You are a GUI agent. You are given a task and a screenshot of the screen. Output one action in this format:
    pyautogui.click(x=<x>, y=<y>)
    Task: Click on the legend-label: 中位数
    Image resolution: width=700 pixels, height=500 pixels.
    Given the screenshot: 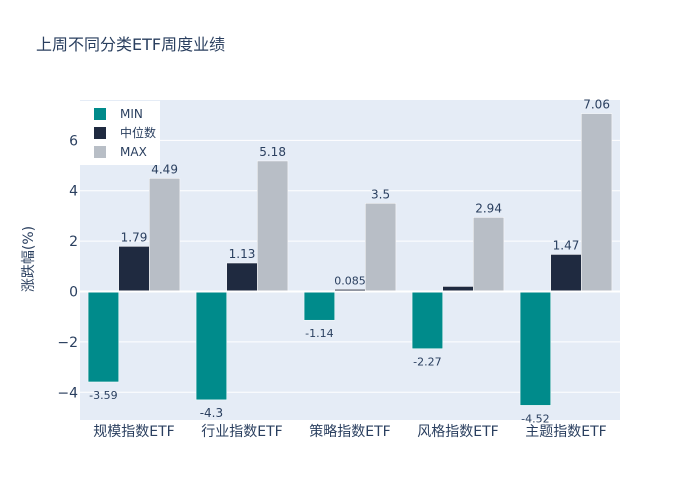 What is the action you would take?
    pyautogui.click(x=138, y=132)
    